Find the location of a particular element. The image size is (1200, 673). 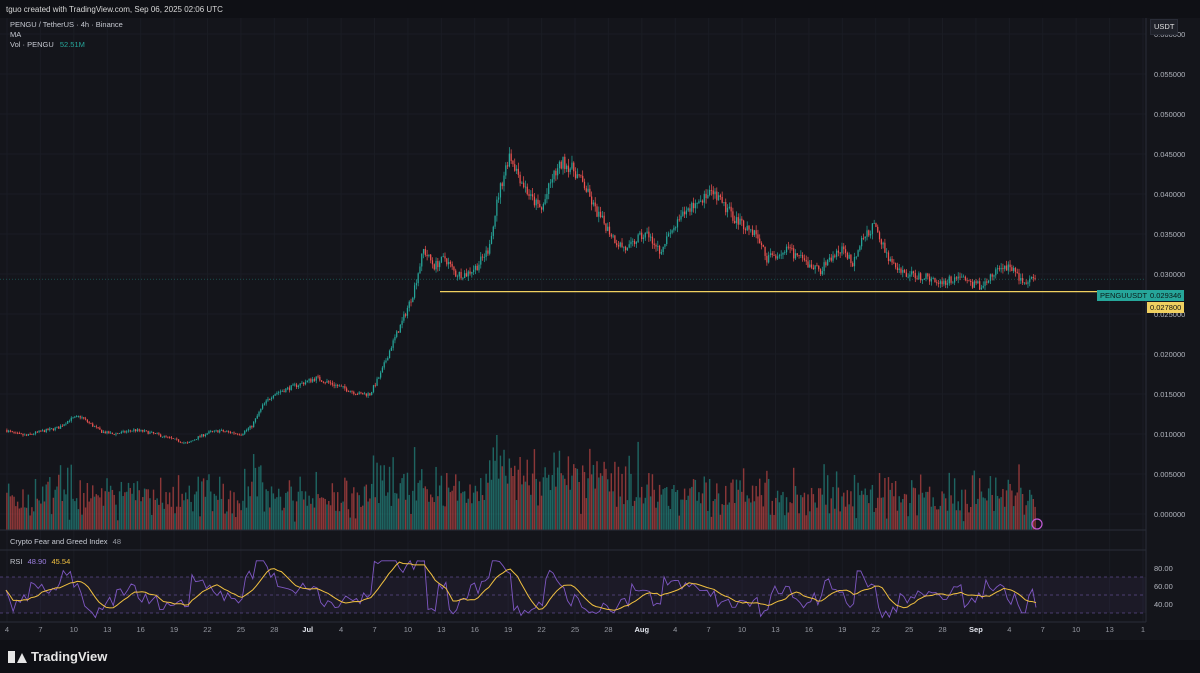

legend-symbol: PENGU / TetherUS · 4h · Binance is located at coordinates (66, 24).